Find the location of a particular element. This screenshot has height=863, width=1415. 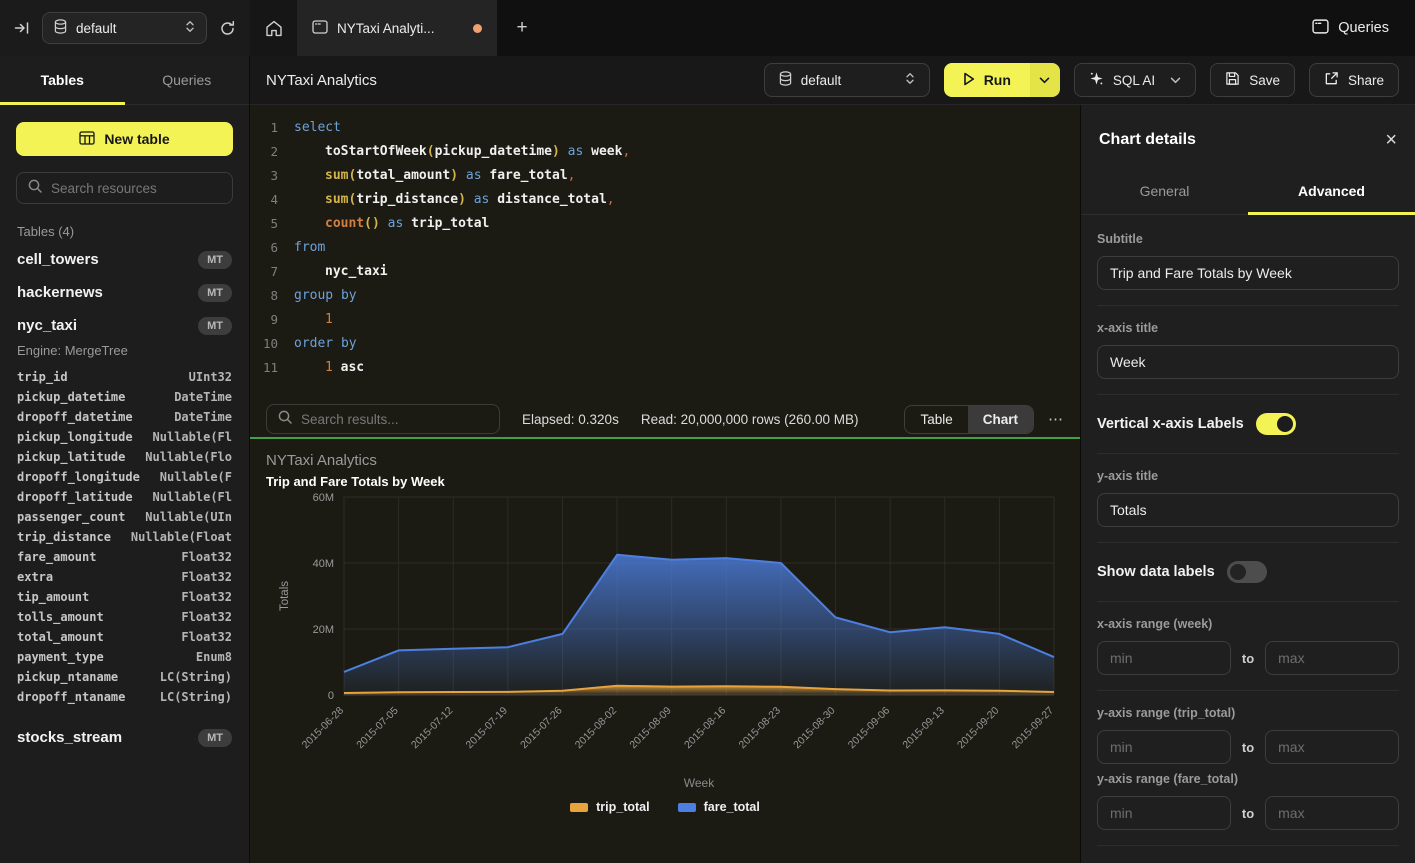

xaxis-range-min-input is located at coordinates (1164, 658).